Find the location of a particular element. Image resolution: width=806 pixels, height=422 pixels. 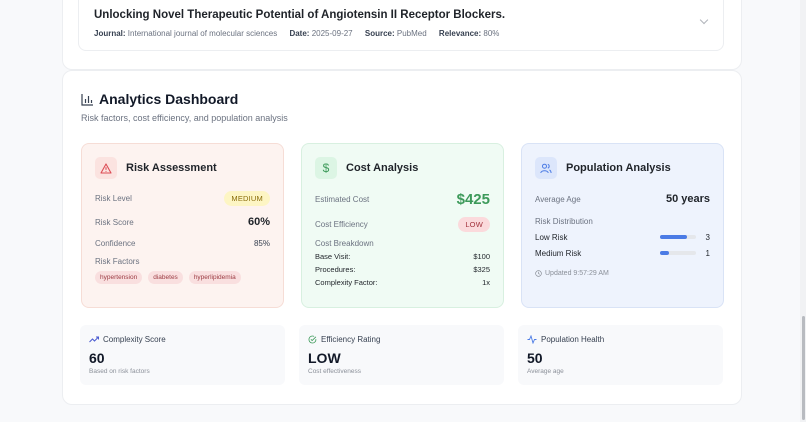

risk-factors-label: Risk Factors is located at coordinates (117, 261).